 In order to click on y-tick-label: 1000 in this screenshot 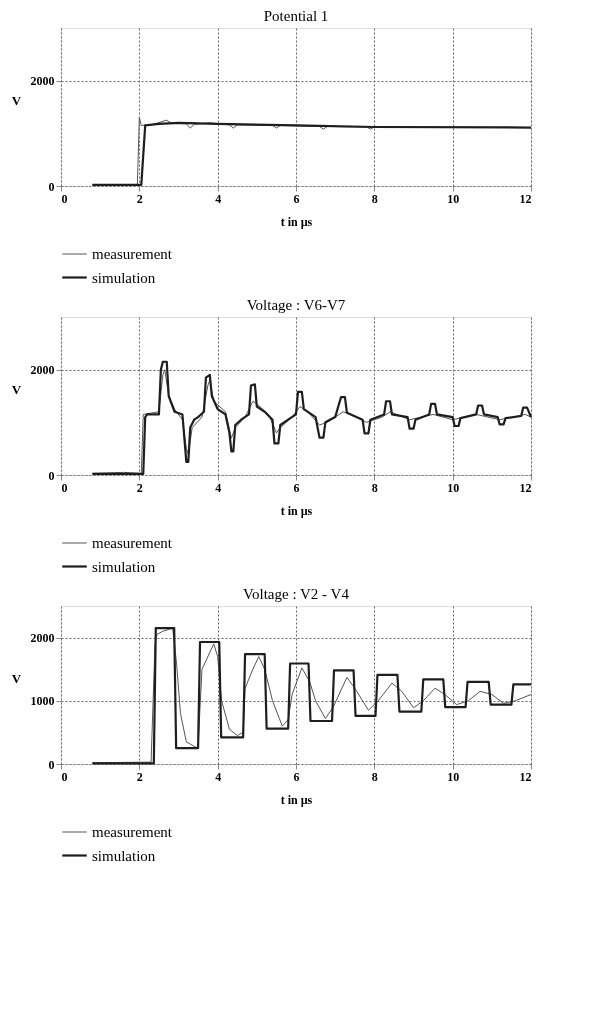, I will do `click(42, 701)`.